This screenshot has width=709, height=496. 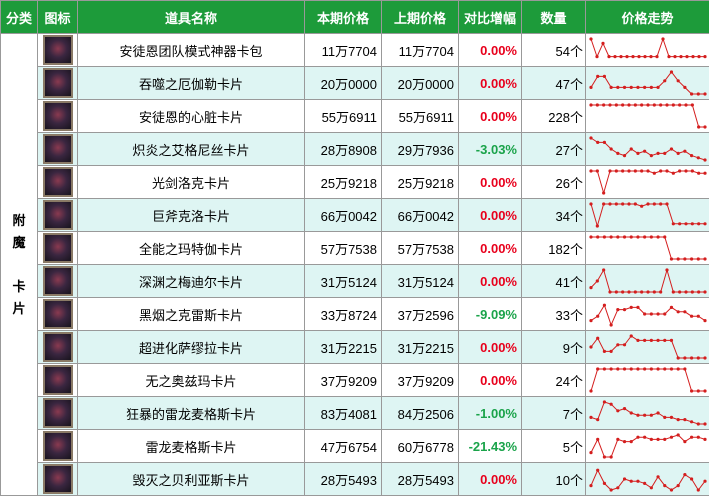 What do you see at coordinates (490, 248) in the screenshot?
I see `price-change: 0.00%` at bounding box center [490, 248].